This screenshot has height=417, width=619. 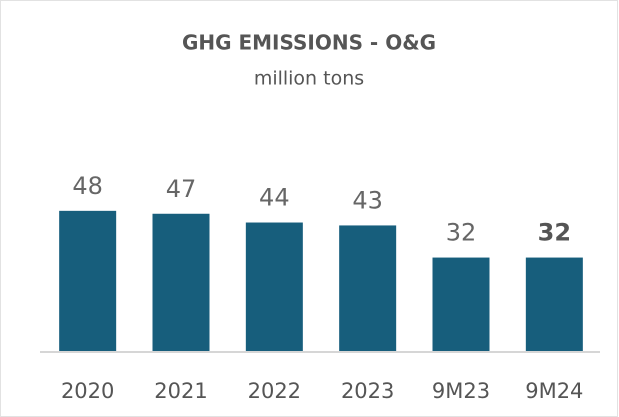 I want to click on x-tick-label: 2021, so click(x=180, y=391).